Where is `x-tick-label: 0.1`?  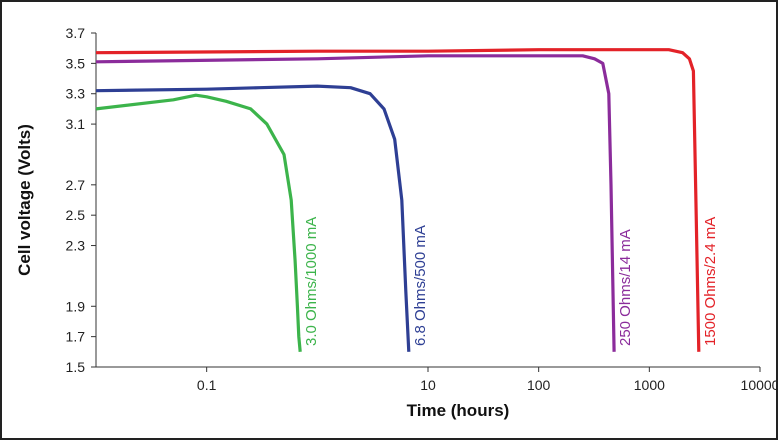
x-tick-label: 0.1 is located at coordinates (207, 385).